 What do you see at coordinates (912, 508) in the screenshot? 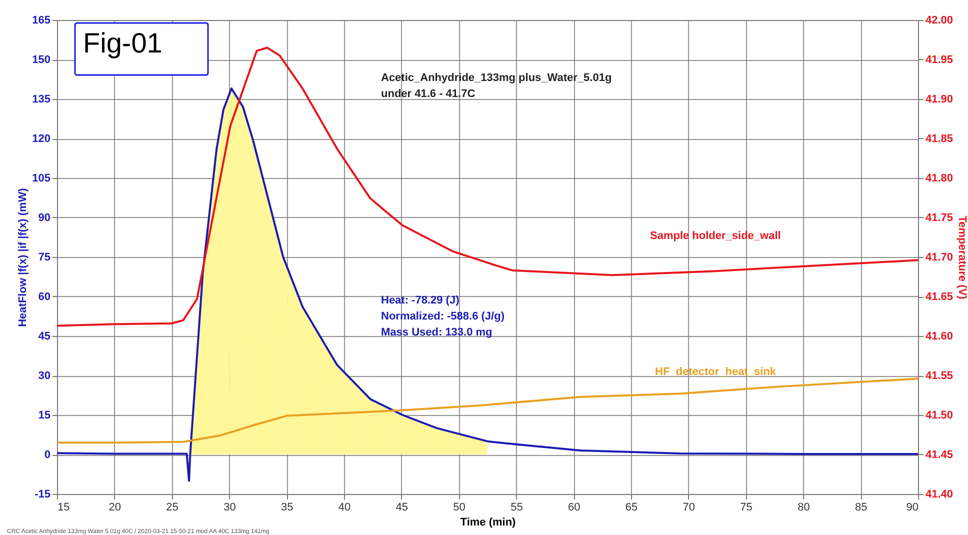
I see `x-tick-label: 90` at bounding box center [912, 508].